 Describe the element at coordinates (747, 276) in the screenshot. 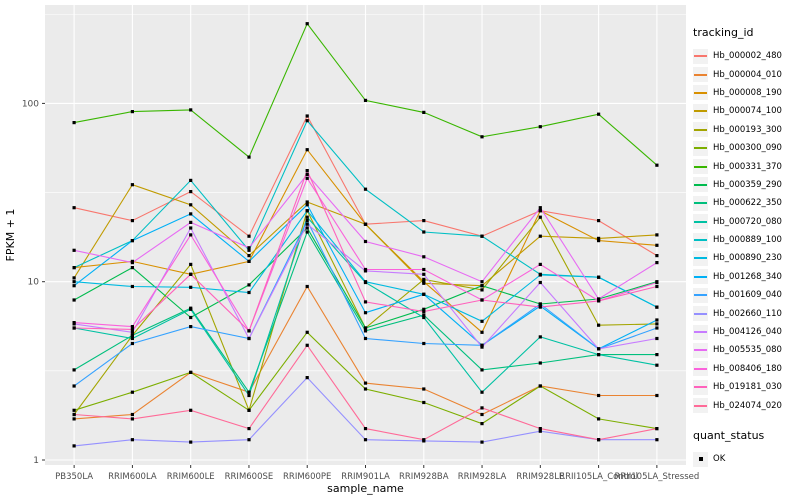

I see `legend-item-label: Hb_001268_340` at that location.